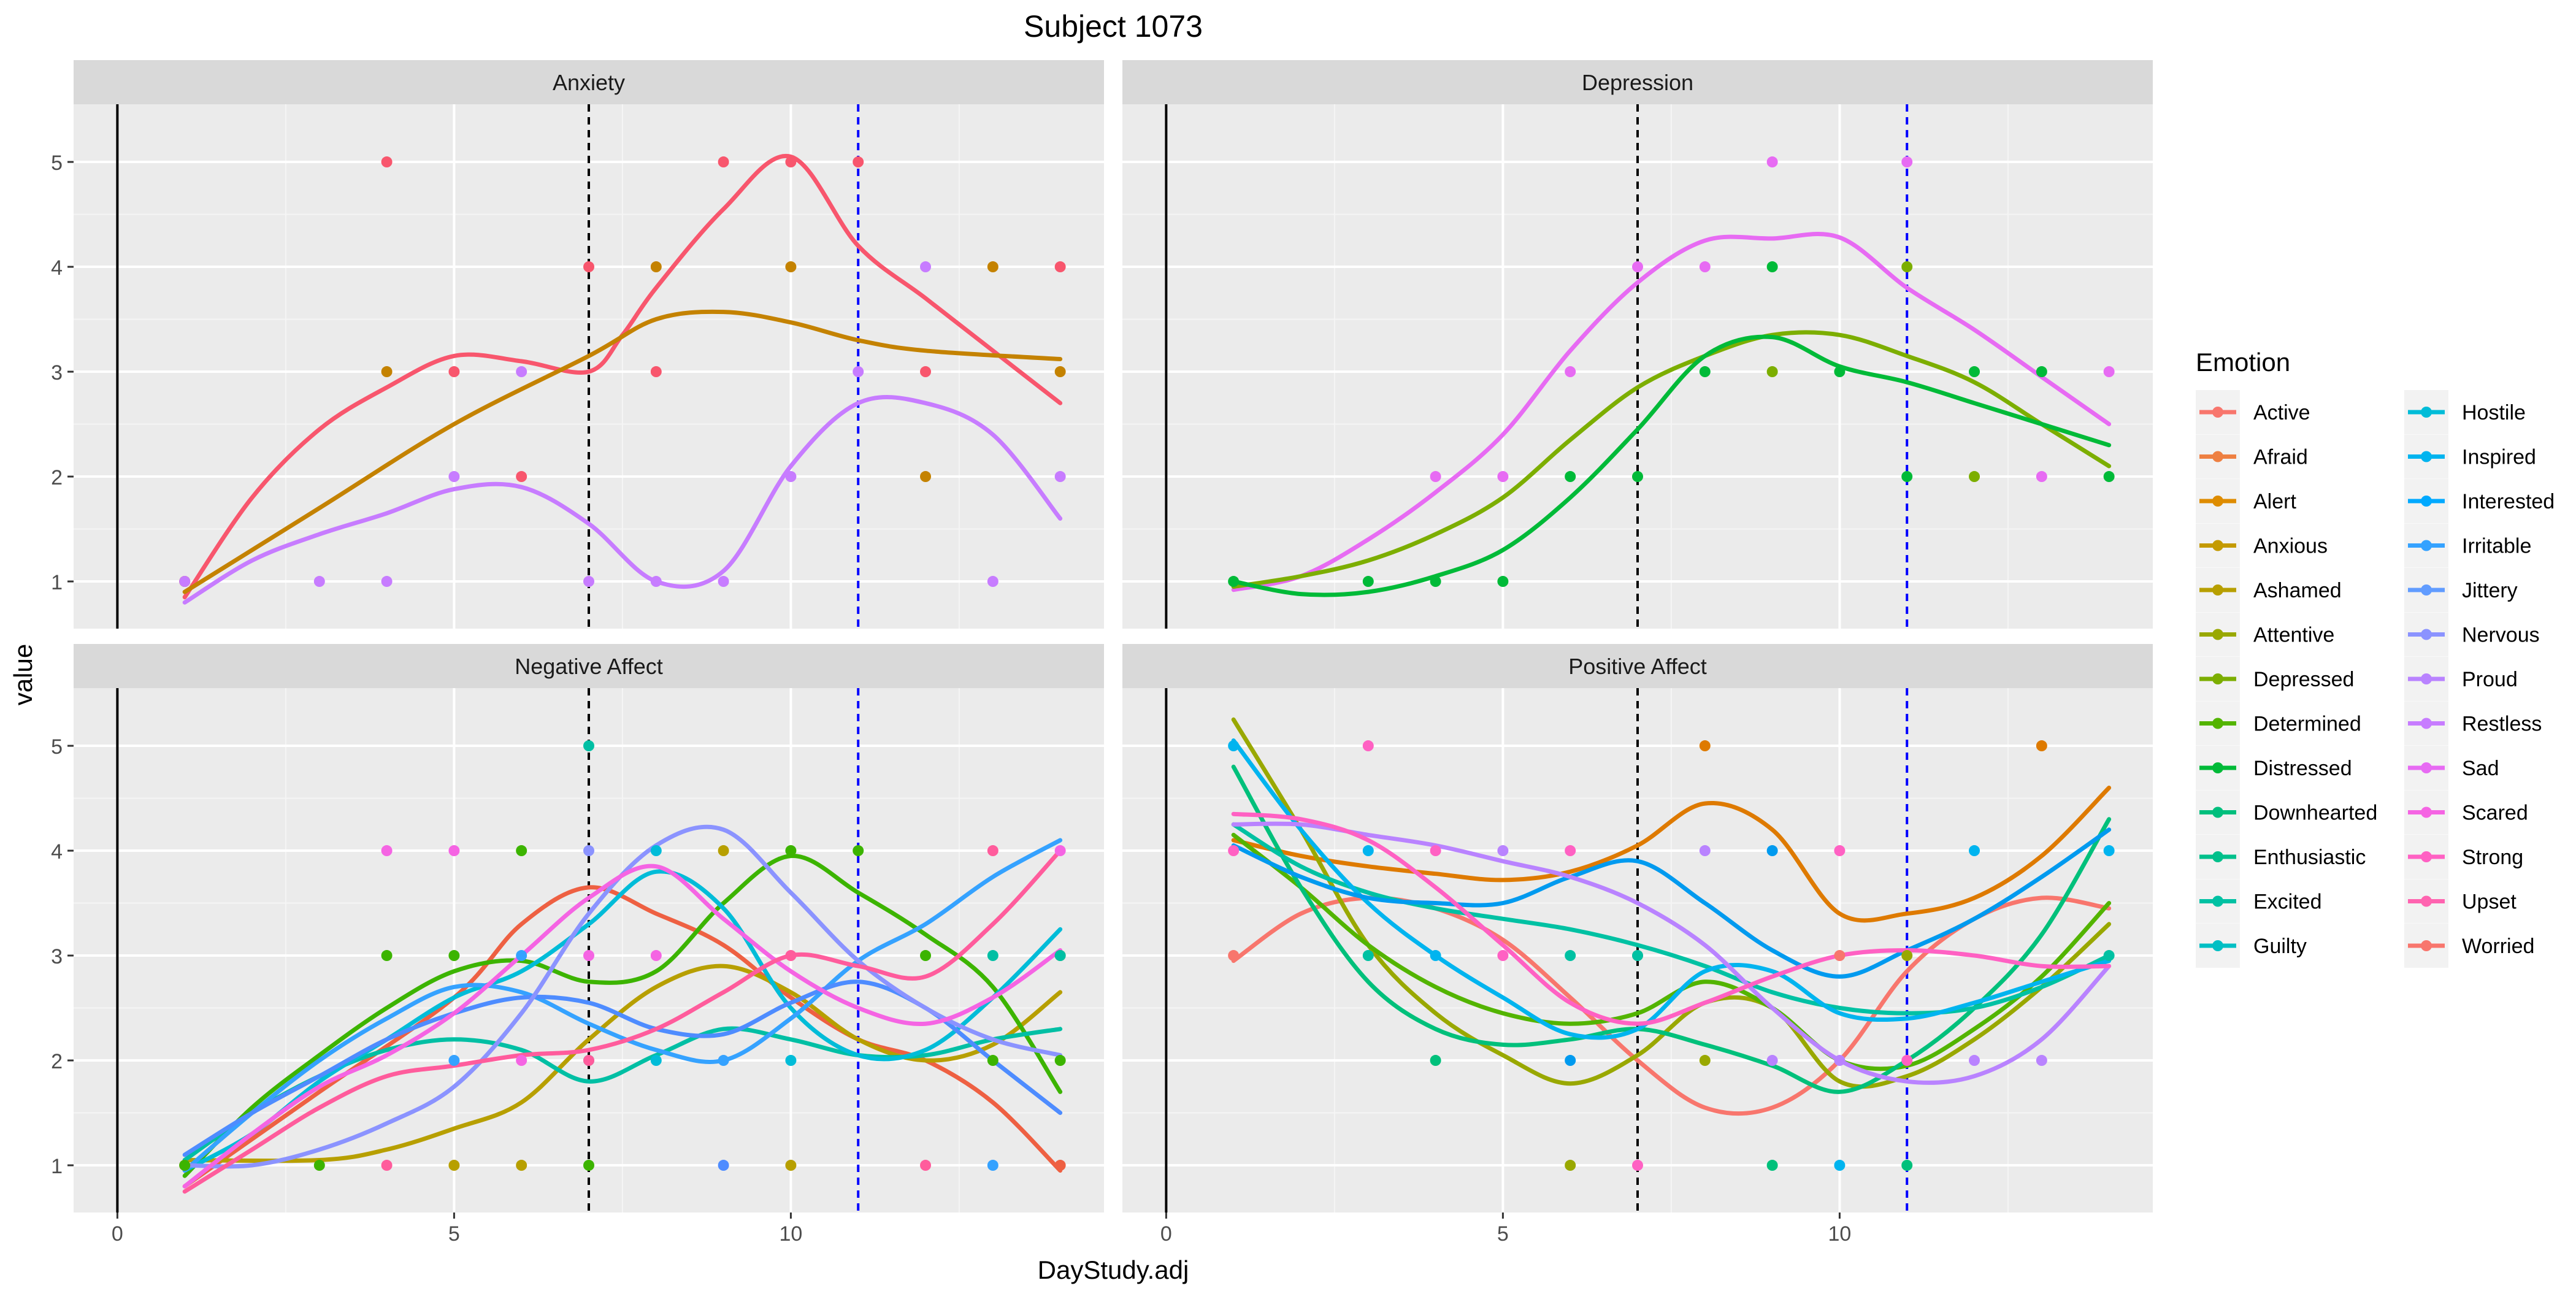  What do you see at coordinates (622, 1021) in the screenshot?
I see `series-line-hostile` at bounding box center [622, 1021].